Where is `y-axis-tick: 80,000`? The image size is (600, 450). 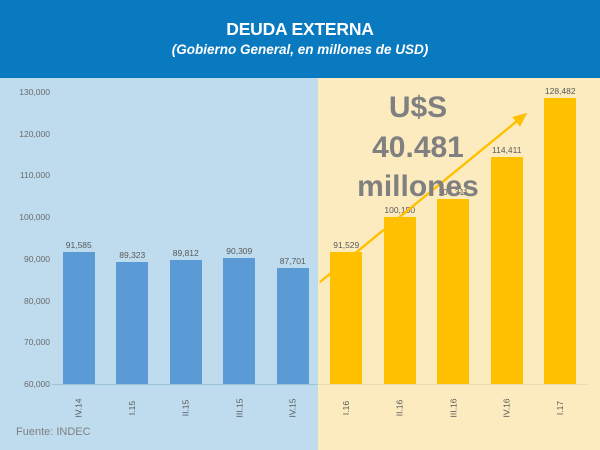
y-axis-tick: 80,000 is located at coordinates (37, 300).